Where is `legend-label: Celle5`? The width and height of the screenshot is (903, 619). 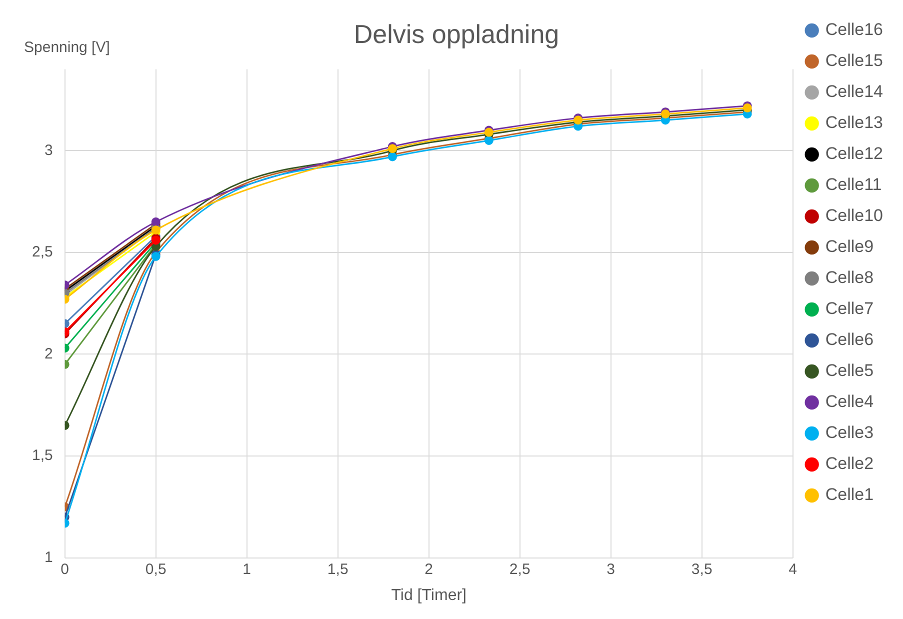 legend-label: Celle5 is located at coordinates (849, 370).